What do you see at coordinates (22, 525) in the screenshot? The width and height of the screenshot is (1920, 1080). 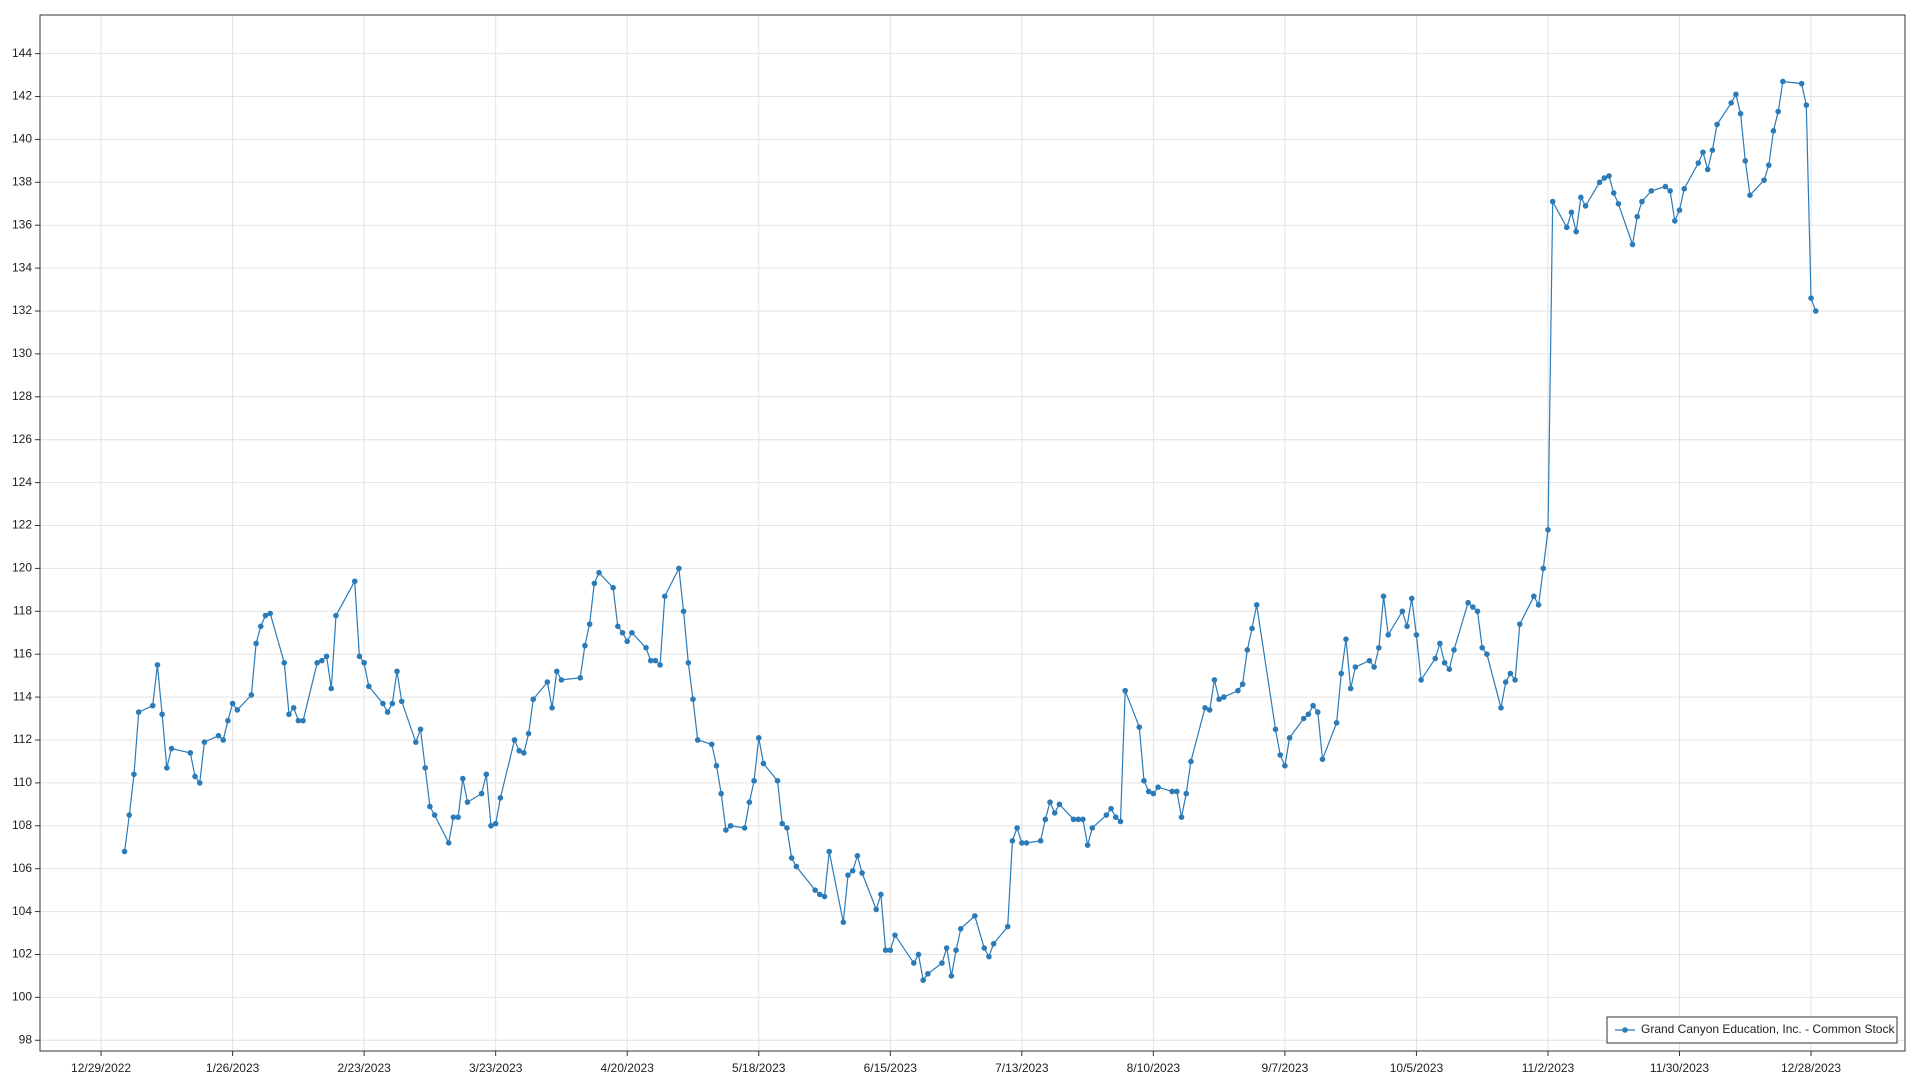 I see `y-tick-label: 122` at bounding box center [22, 525].